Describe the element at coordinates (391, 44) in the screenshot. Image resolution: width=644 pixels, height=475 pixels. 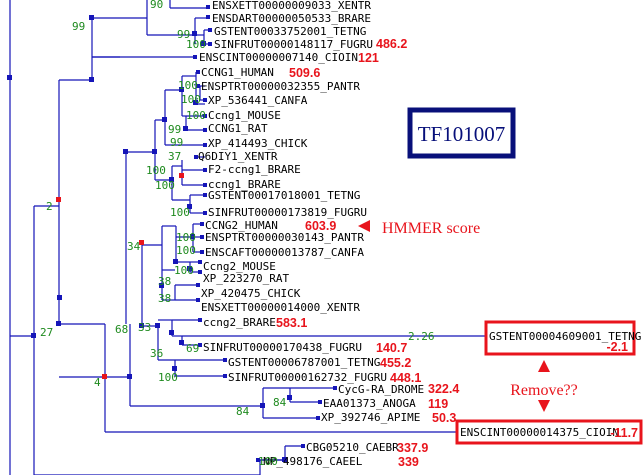
I see `hmmer-score: 486.2` at that location.